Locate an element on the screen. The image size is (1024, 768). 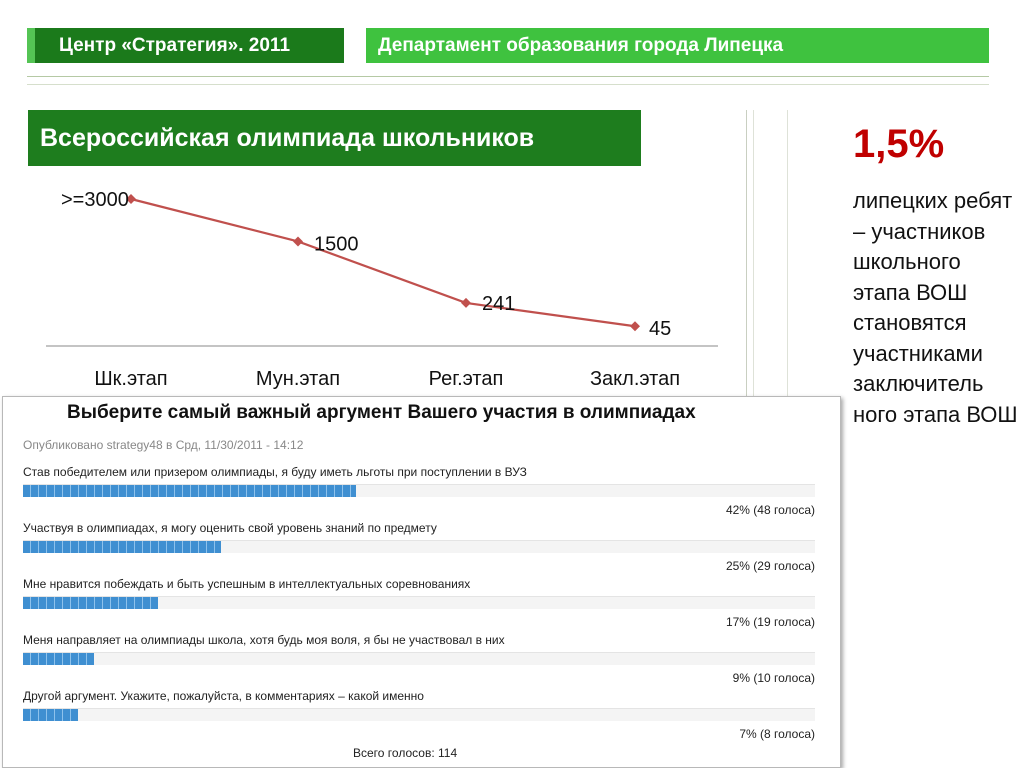
poll-option-result: 42% (48 голоса) is located at coordinates (770, 510).